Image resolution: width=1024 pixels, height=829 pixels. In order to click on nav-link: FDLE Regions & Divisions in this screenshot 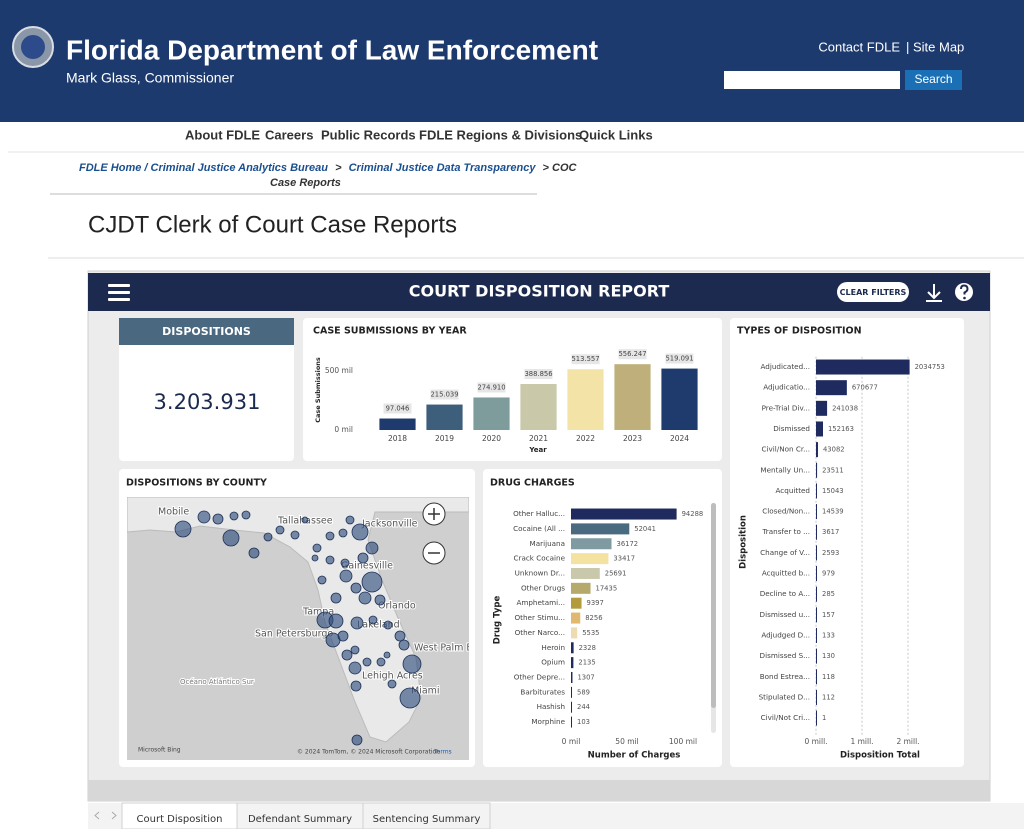, I will do `click(500, 134)`.